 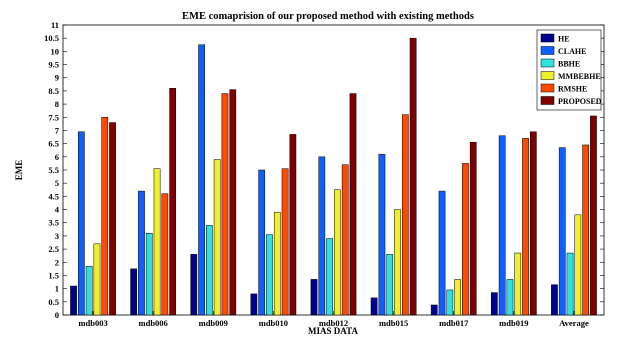 What do you see at coordinates (547, 75) in the screenshot?
I see `legend-swatch-mmbebhe` at bounding box center [547, 75].